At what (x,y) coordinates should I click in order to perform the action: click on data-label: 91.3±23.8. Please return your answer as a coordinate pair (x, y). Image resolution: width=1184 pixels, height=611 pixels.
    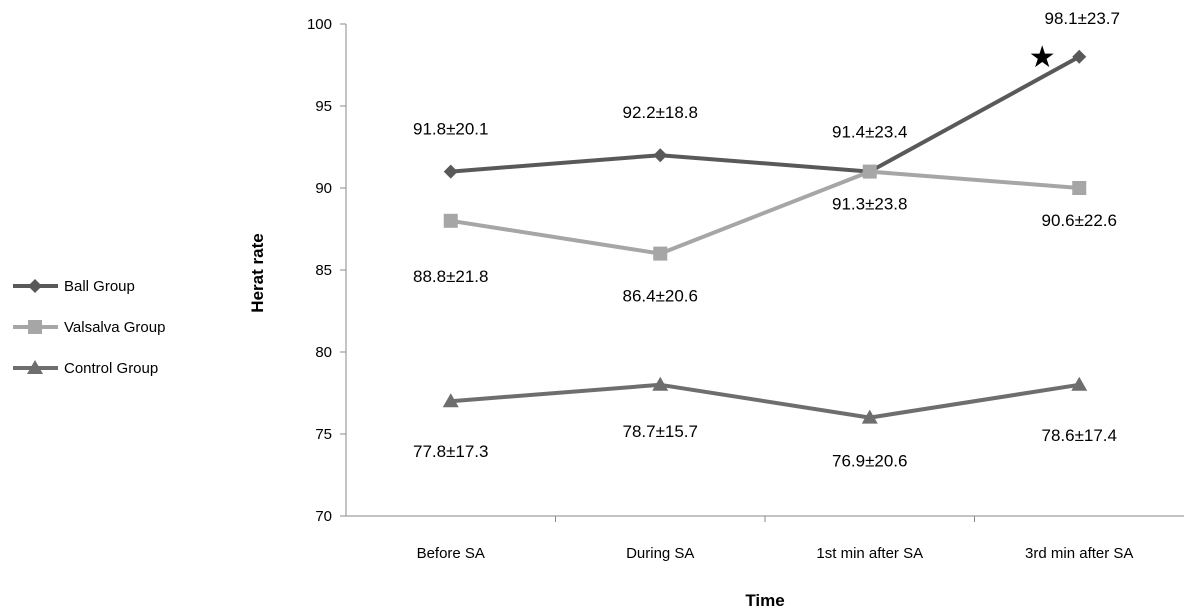
    Looking at the image, I should click on (870, 204).